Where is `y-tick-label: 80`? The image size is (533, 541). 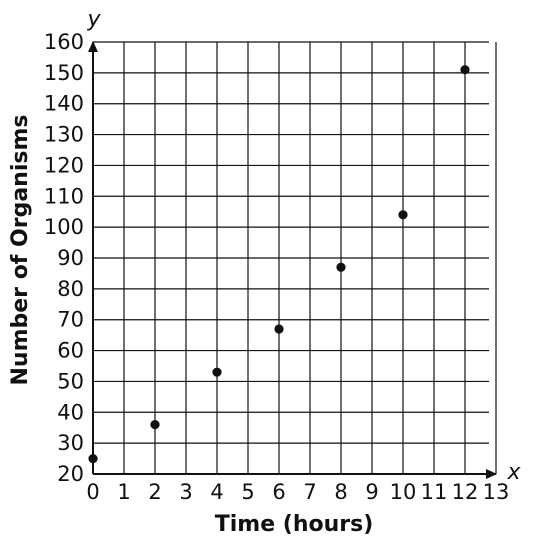
y-tick-label: 80 is located at coordinates (70, 289).